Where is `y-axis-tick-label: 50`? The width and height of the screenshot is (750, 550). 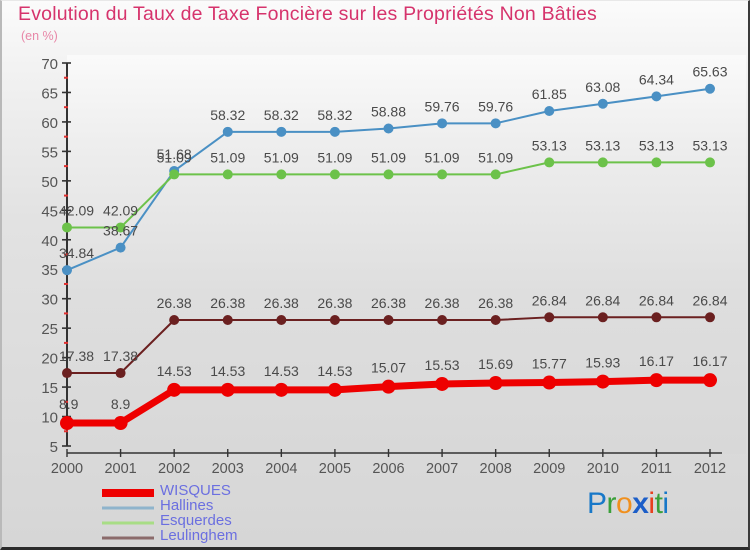
y-axis-tick-label: 50 is located at coordinates (49, 182).